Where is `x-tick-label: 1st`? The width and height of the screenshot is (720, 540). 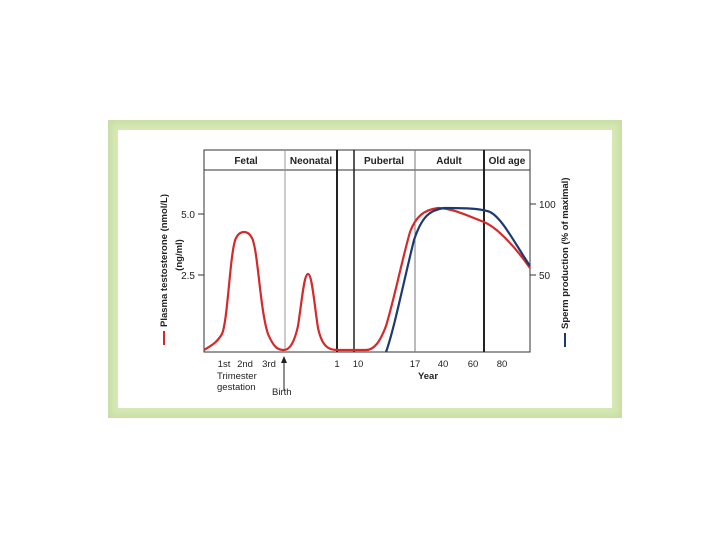
x-tick-label: 1st is located at coordinates (224, 364).